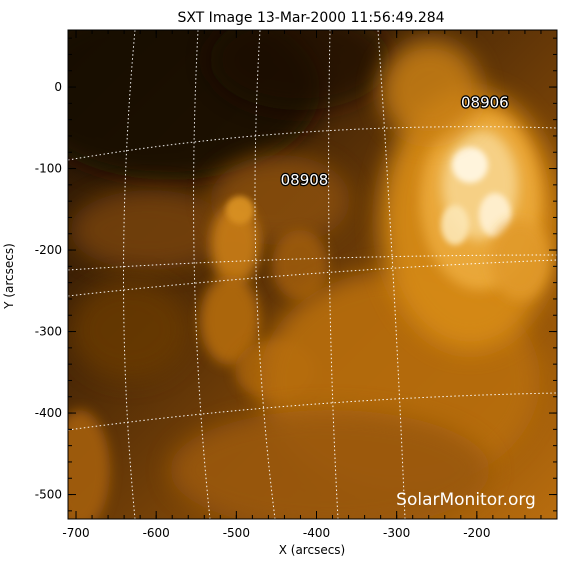 The image size is (564, 564). Describe the element at coordinates (48, 413) in the screenshot. I see `y-tick-label: -400` at that location.